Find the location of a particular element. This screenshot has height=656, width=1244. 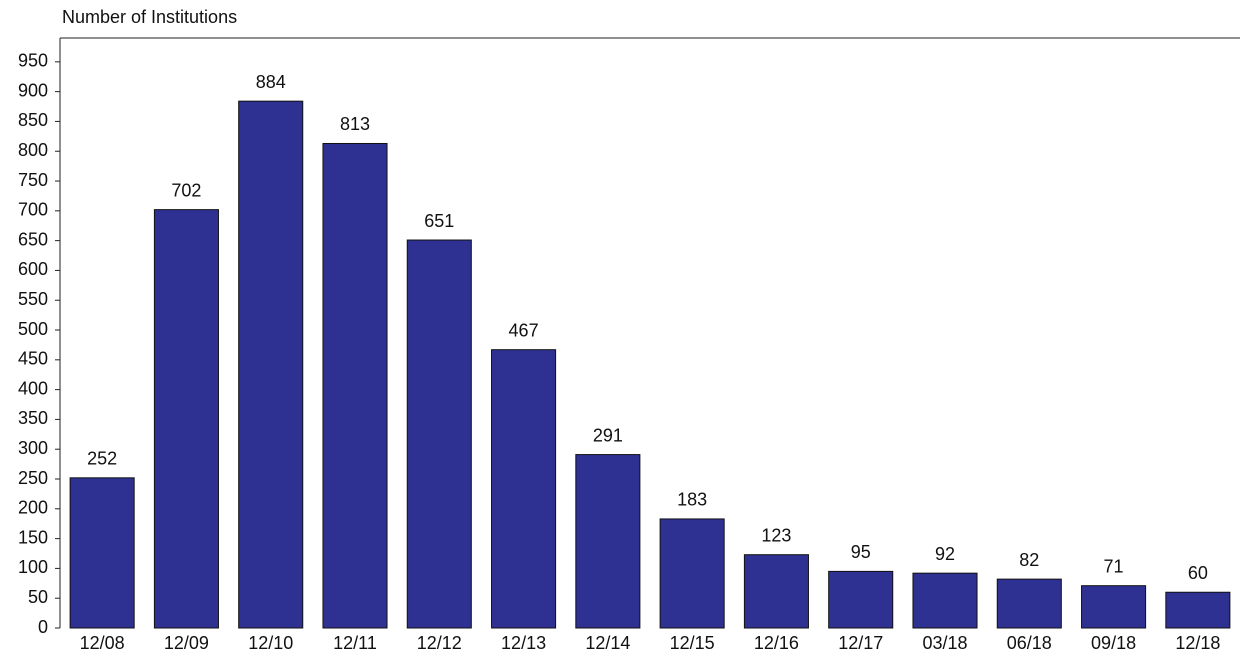

y-tick-label: 100 is located at coordinates (33, 567).